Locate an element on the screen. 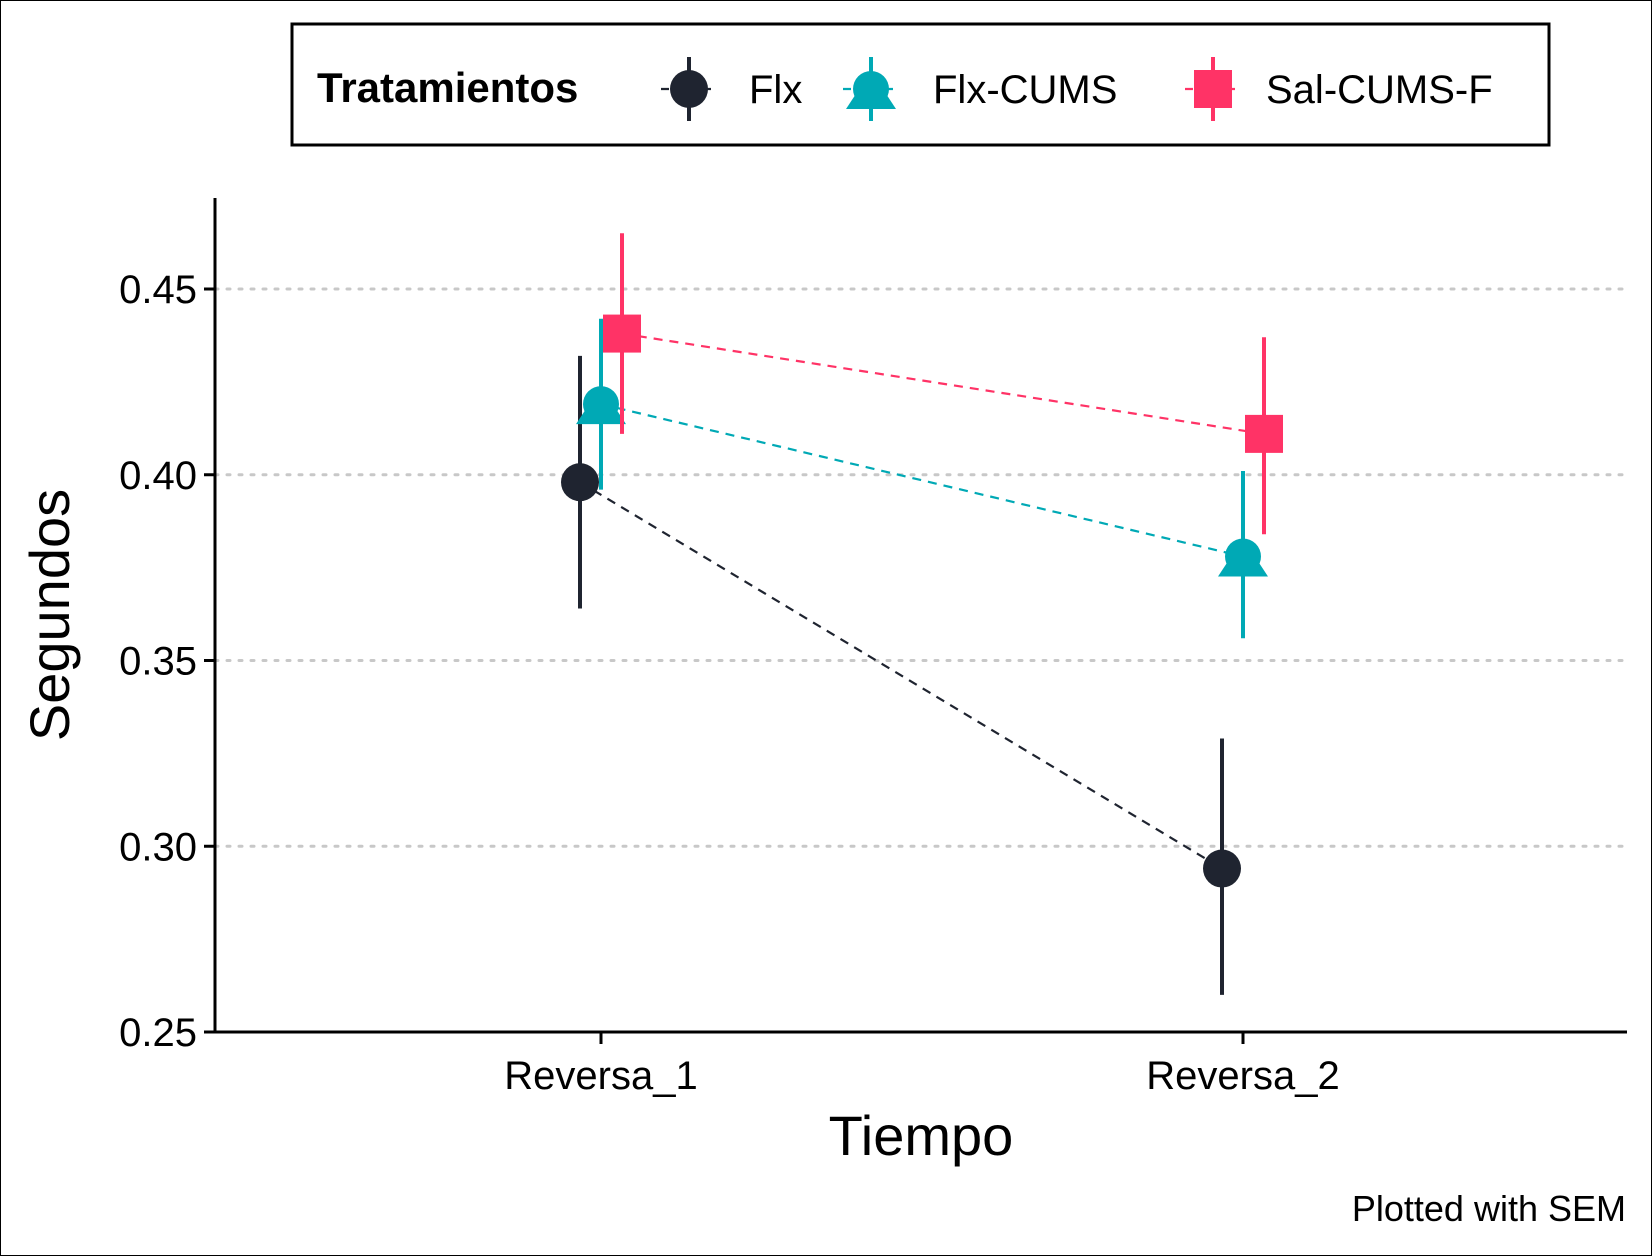  legend-item: Sal-CUMS-F is located at coordinates (1339, 89).